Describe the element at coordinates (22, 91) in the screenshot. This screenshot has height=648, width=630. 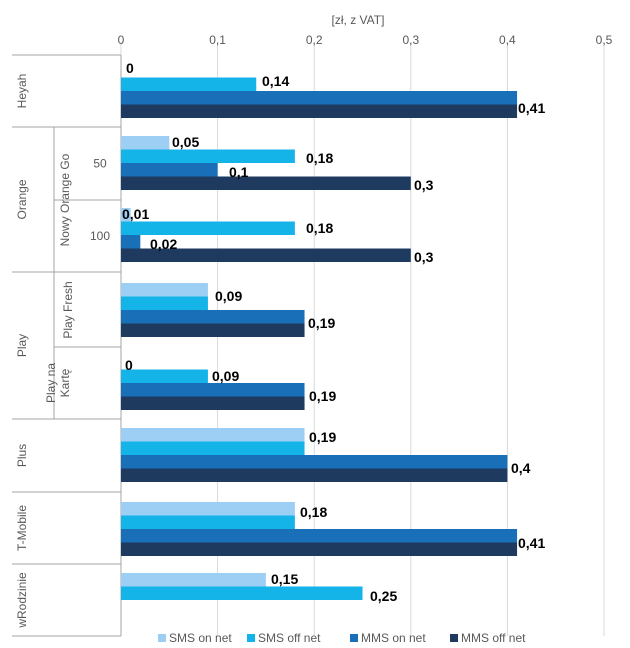
I see `operator-label: Heyah` at that location.